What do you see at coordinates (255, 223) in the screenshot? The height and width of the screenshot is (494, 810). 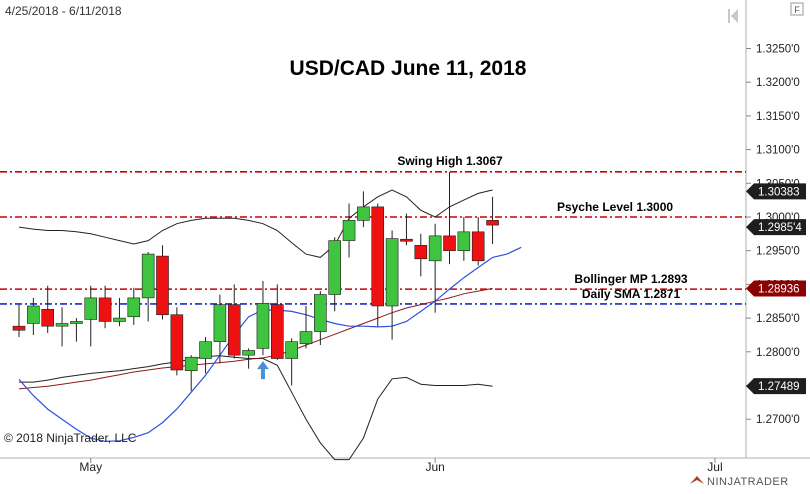 I see `bollinger-upper-line` at bounding box center [255, 223].